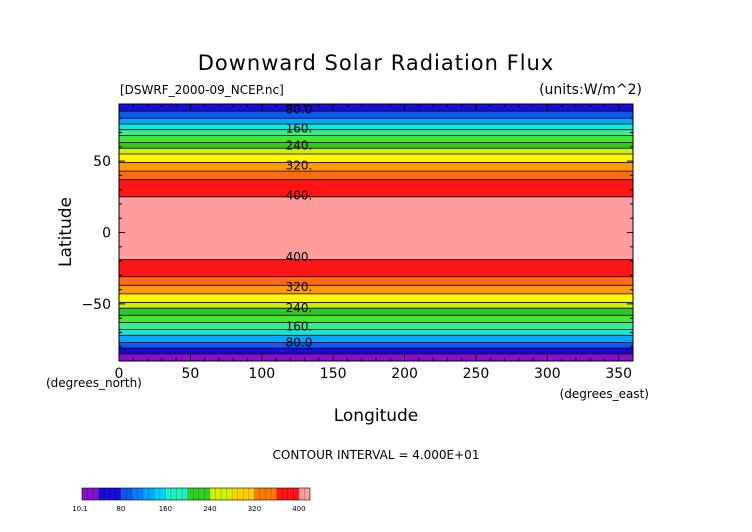  Describe the element at coordinates (66, 232) in the screenshot. I see `y-axis-label: Latitude` at that location.